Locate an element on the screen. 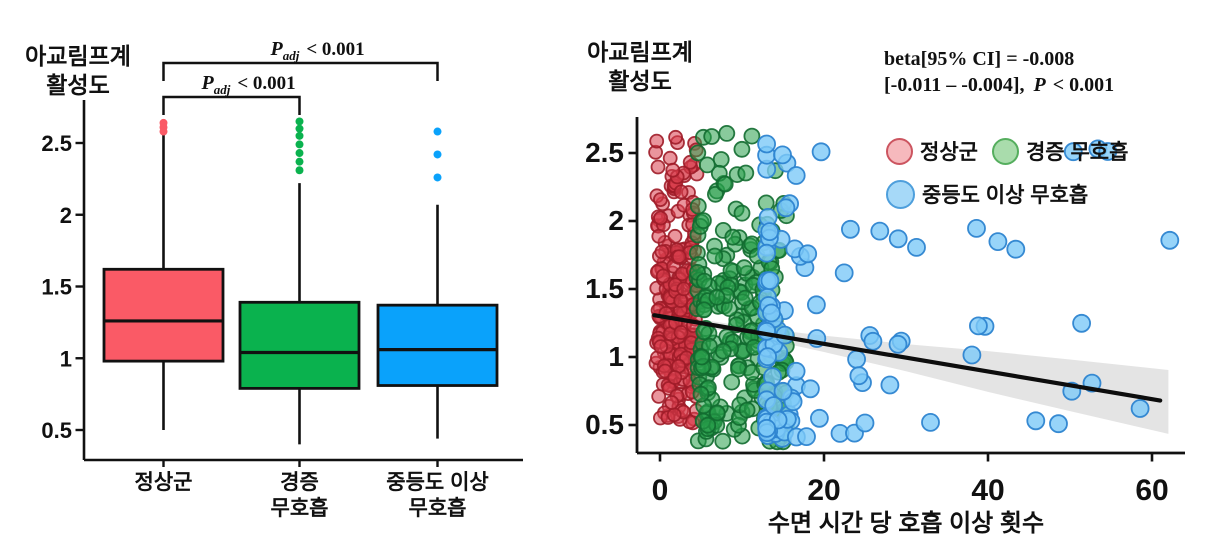 This screenshot has width=1227, height=542. legend-item-moderate-apnea: 중등도 이상 무호흡 is located at coordinates (987, 194).